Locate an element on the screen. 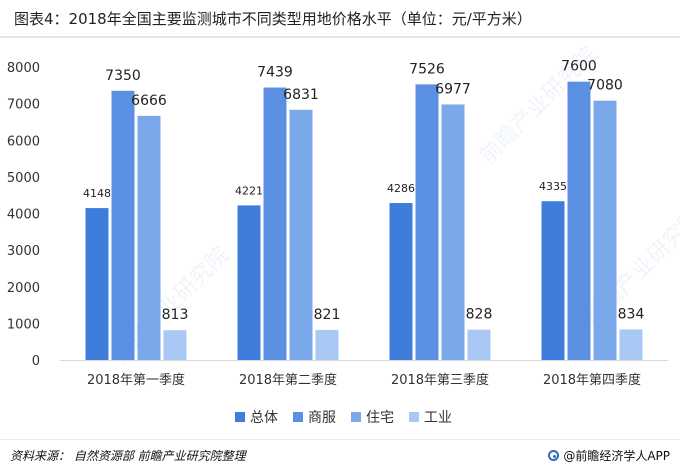 The image size is (680, 472). legend-item-residential: 住宅 is located at coordinates (372, 417).